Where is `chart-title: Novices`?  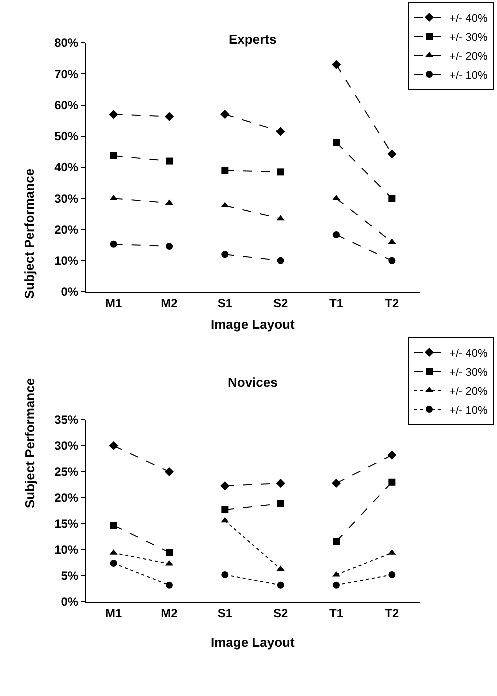
chart-title: Novices is located at coordinates (253, 382).